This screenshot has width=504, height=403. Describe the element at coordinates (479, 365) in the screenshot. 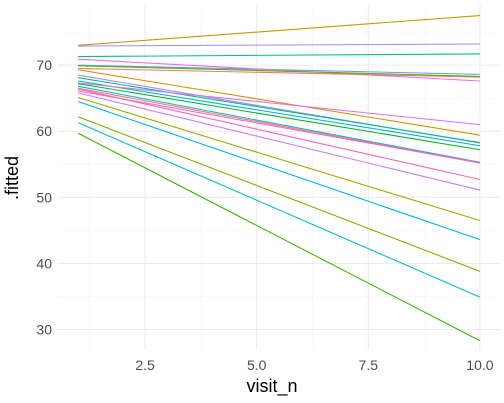

I see `x-tick-label: 10.0` at that location.